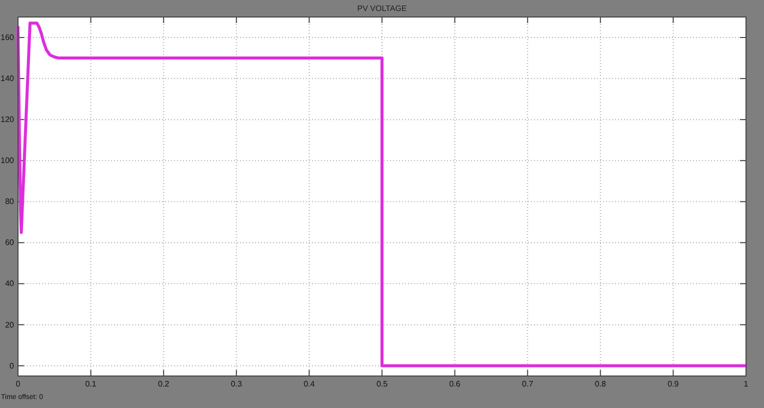 This screenshot has width=764, height=408. I want to click on y-tick-label: 0, so click(12, 365).